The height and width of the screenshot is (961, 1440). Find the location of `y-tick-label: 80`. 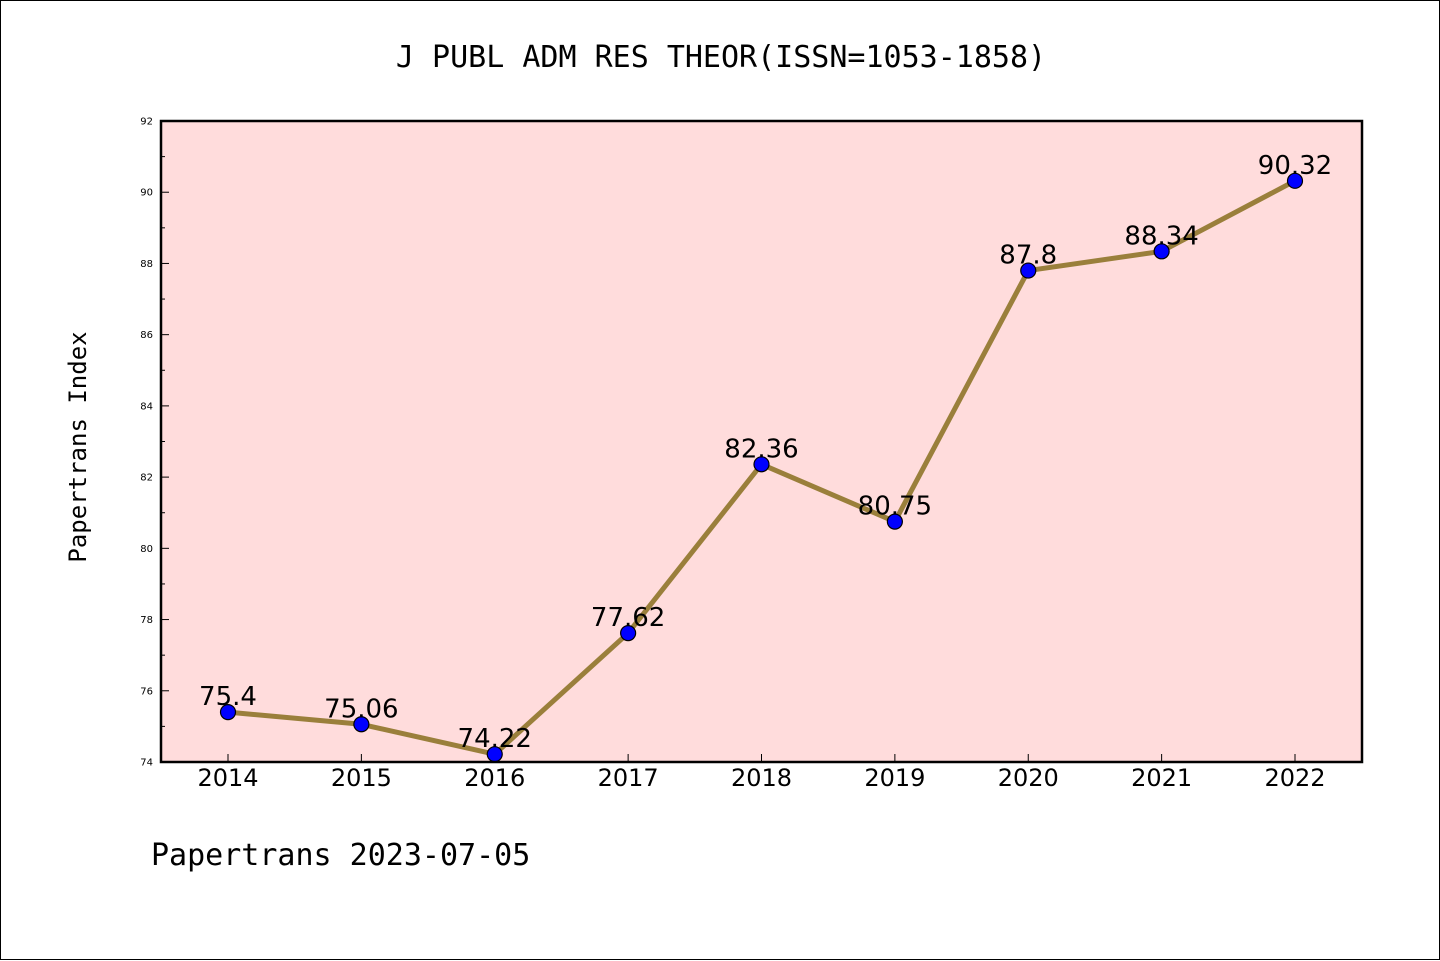

y-tick-label: 80 is located at coordinates (146, 549).